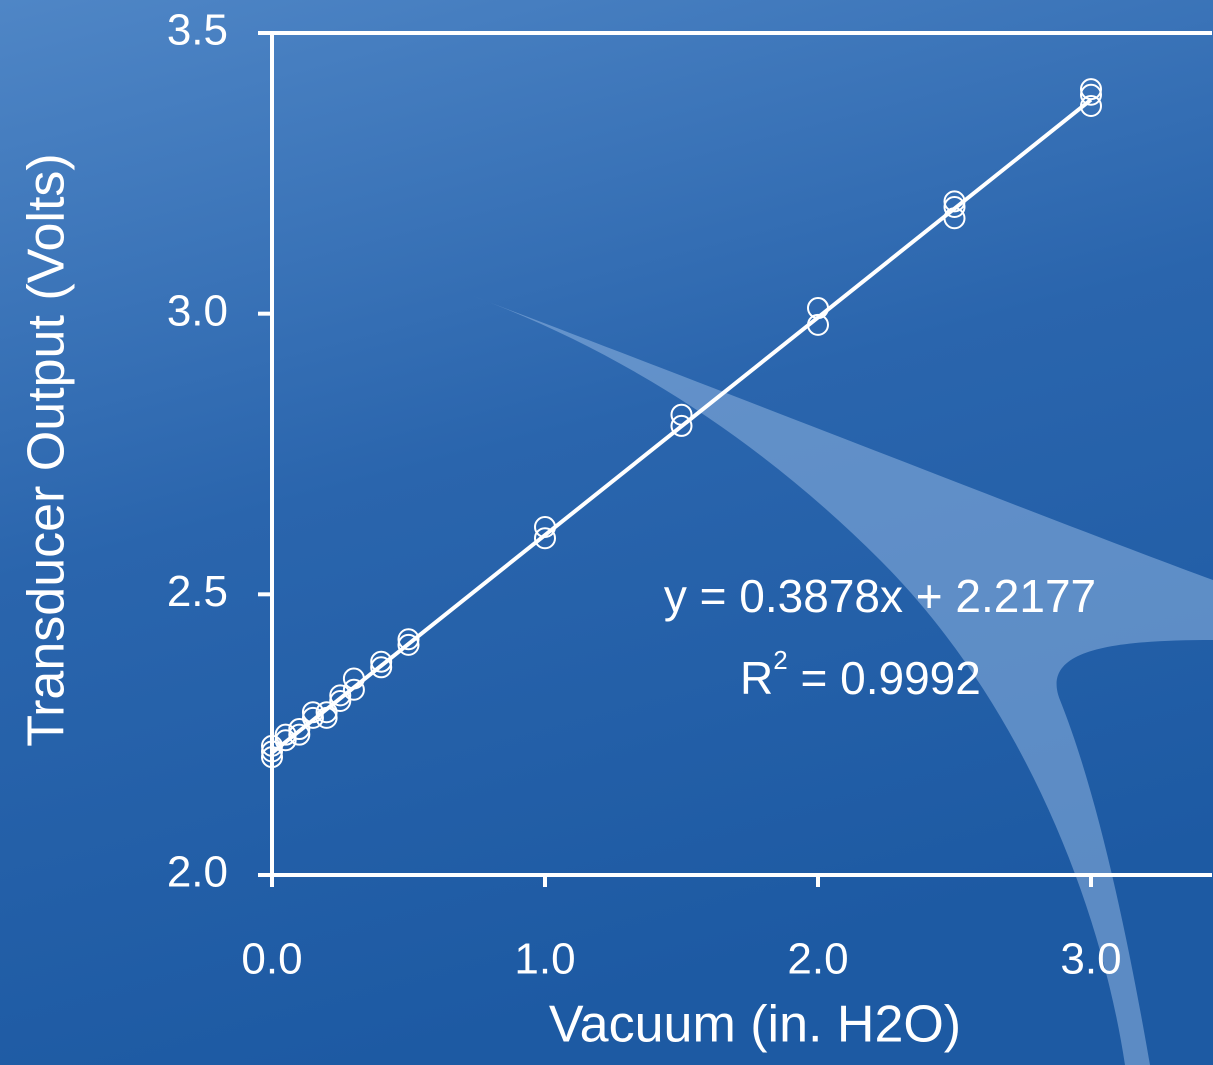  What do you see at coordinates (271, 959) in the screenshot?
I see `x-tick-label: 0.0` at bounding box center [271, 959].